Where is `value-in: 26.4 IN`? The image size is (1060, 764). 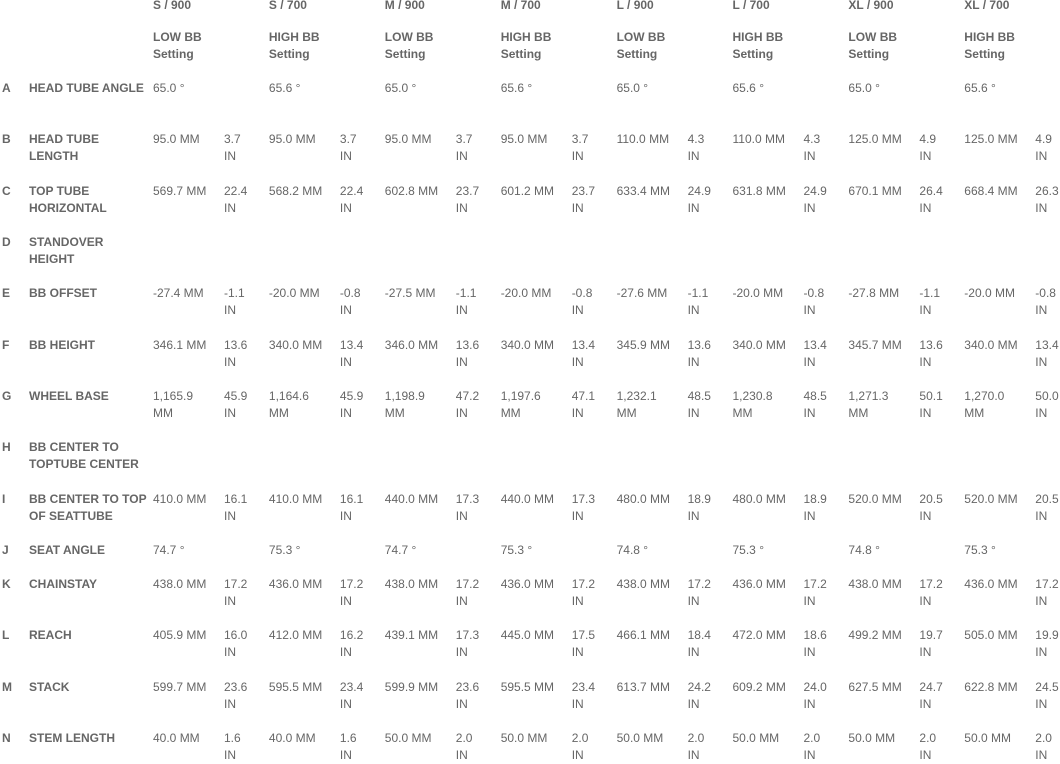 value-in: 26.4 IN is located at coordinates (931, 199).